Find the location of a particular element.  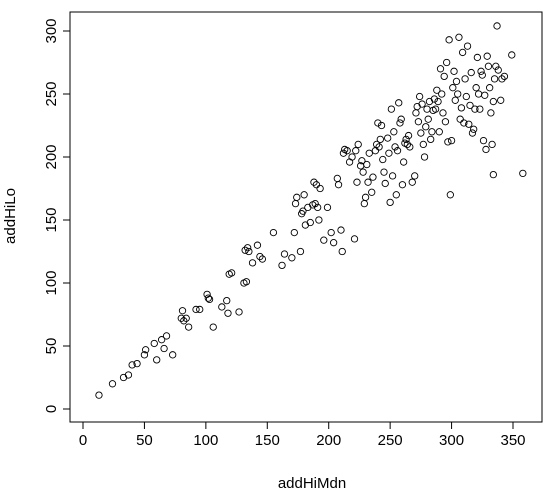

x-tick-label: 200 is located at coordinates (328, 440).